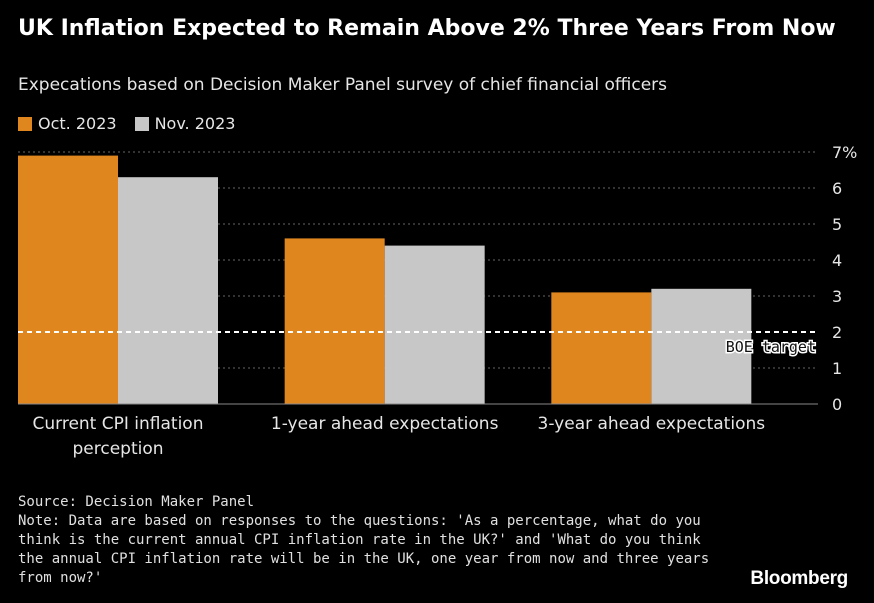 The image size is (874, 603). I want to click on x-category-label: 3-year ahead expectations, so click(652, 424).